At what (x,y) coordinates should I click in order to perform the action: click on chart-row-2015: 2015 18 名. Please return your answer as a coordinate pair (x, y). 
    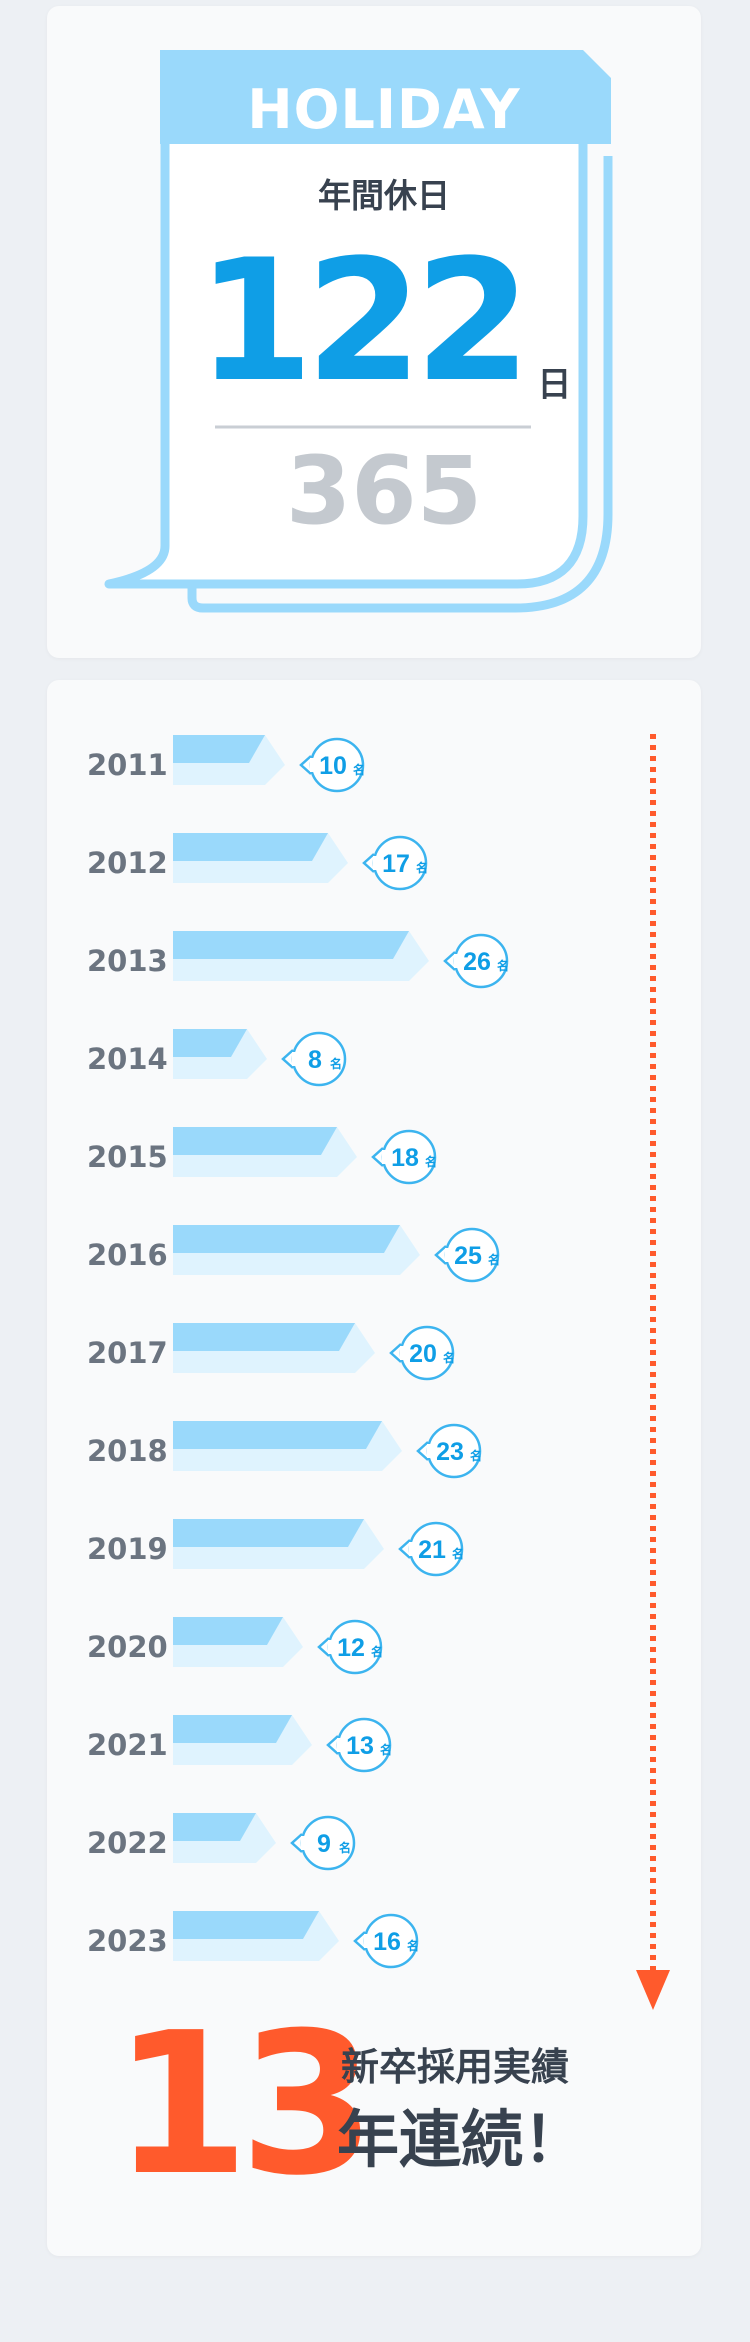
    Looking at the image, I should click on (262, 1156).